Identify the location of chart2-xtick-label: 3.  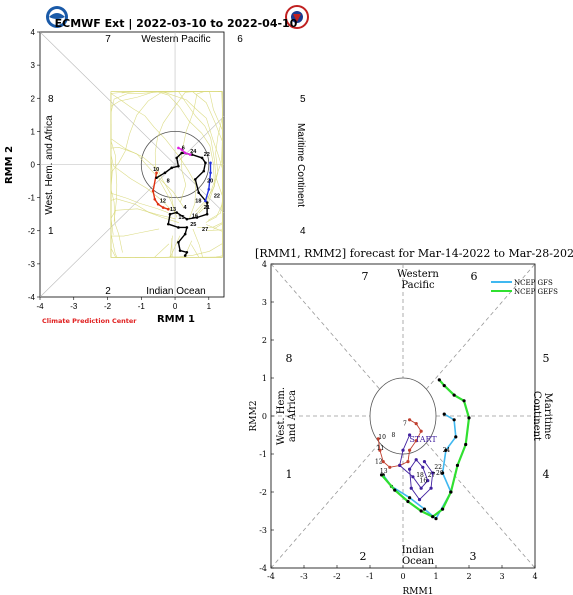
(501, 576).